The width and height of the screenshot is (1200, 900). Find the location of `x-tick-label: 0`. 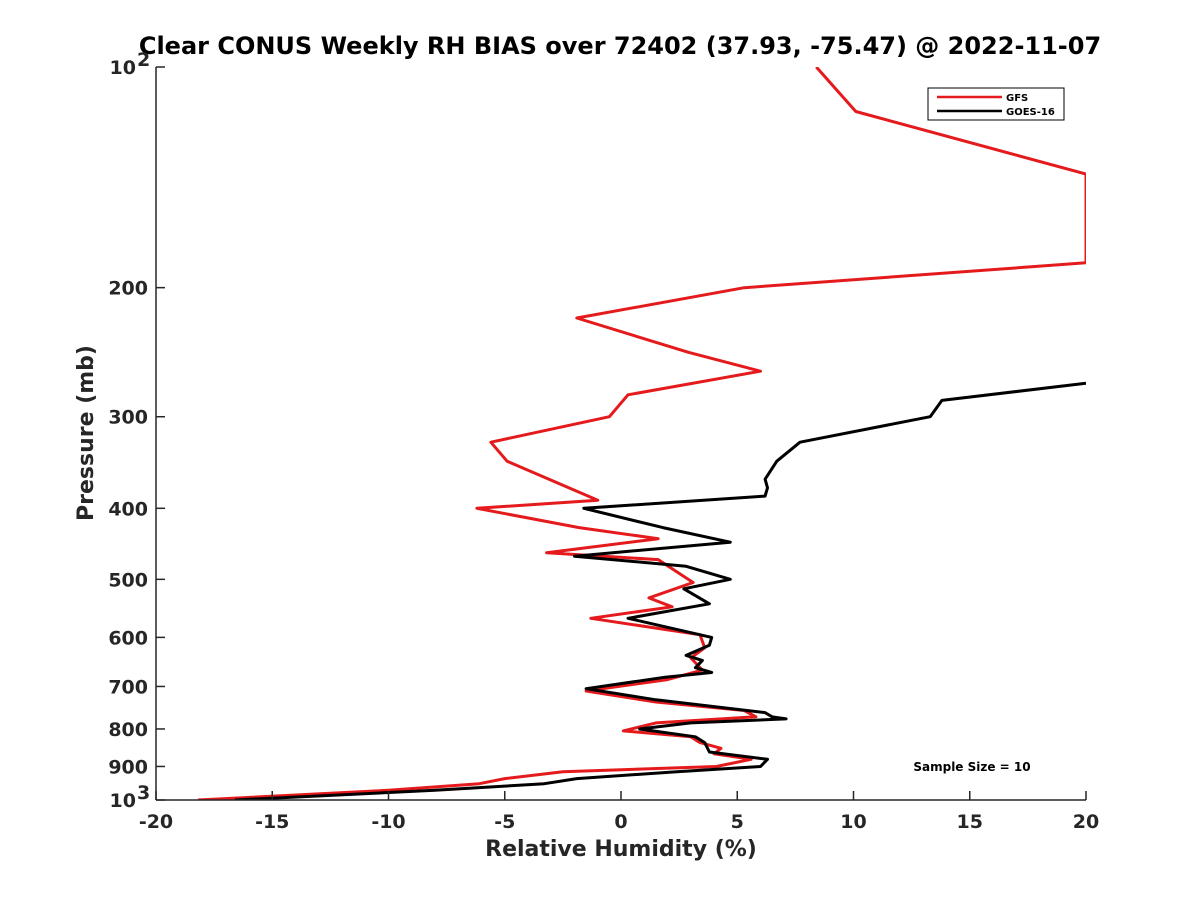

x-tick-label: 0 is located at coordinates (620, 822).